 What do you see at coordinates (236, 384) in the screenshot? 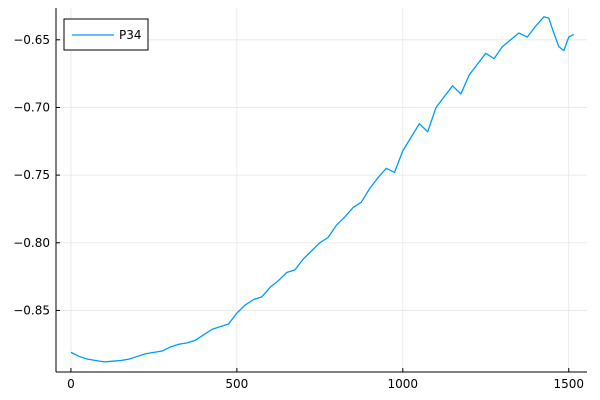
I see `x-tick-label: 500` at bounding box center [236, 384].